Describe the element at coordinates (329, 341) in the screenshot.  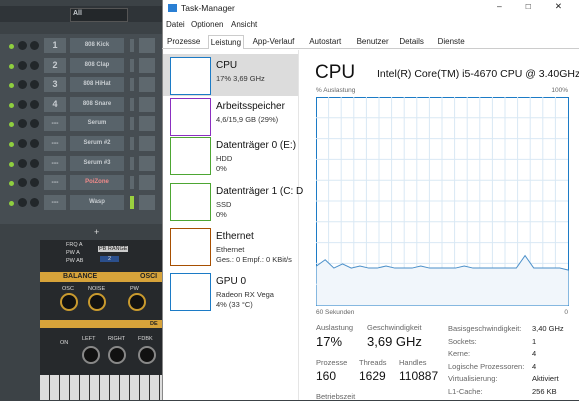
I see `stat-value: 17%` at that location.